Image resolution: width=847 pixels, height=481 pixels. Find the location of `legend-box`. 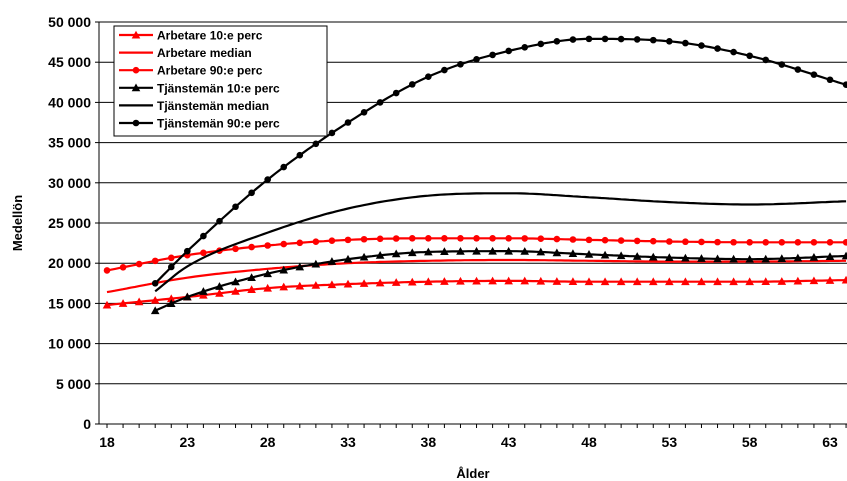

legend-box is located at coordinates (220, 81).